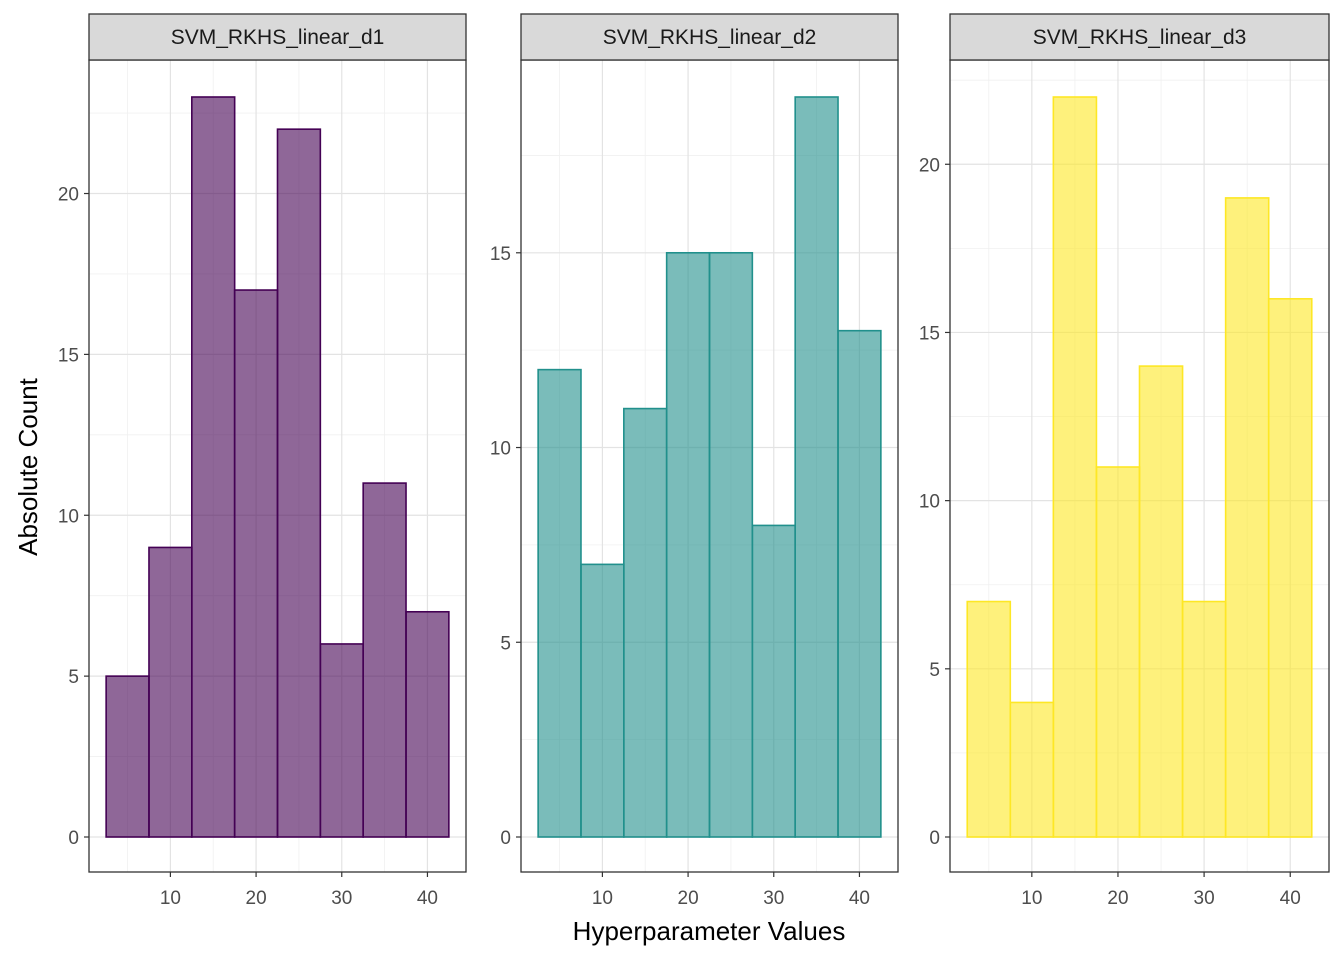 The height and width of the screenshot is (960, 1344). I want to click on y-axis: 0 5 10 15, so click(505, 546).